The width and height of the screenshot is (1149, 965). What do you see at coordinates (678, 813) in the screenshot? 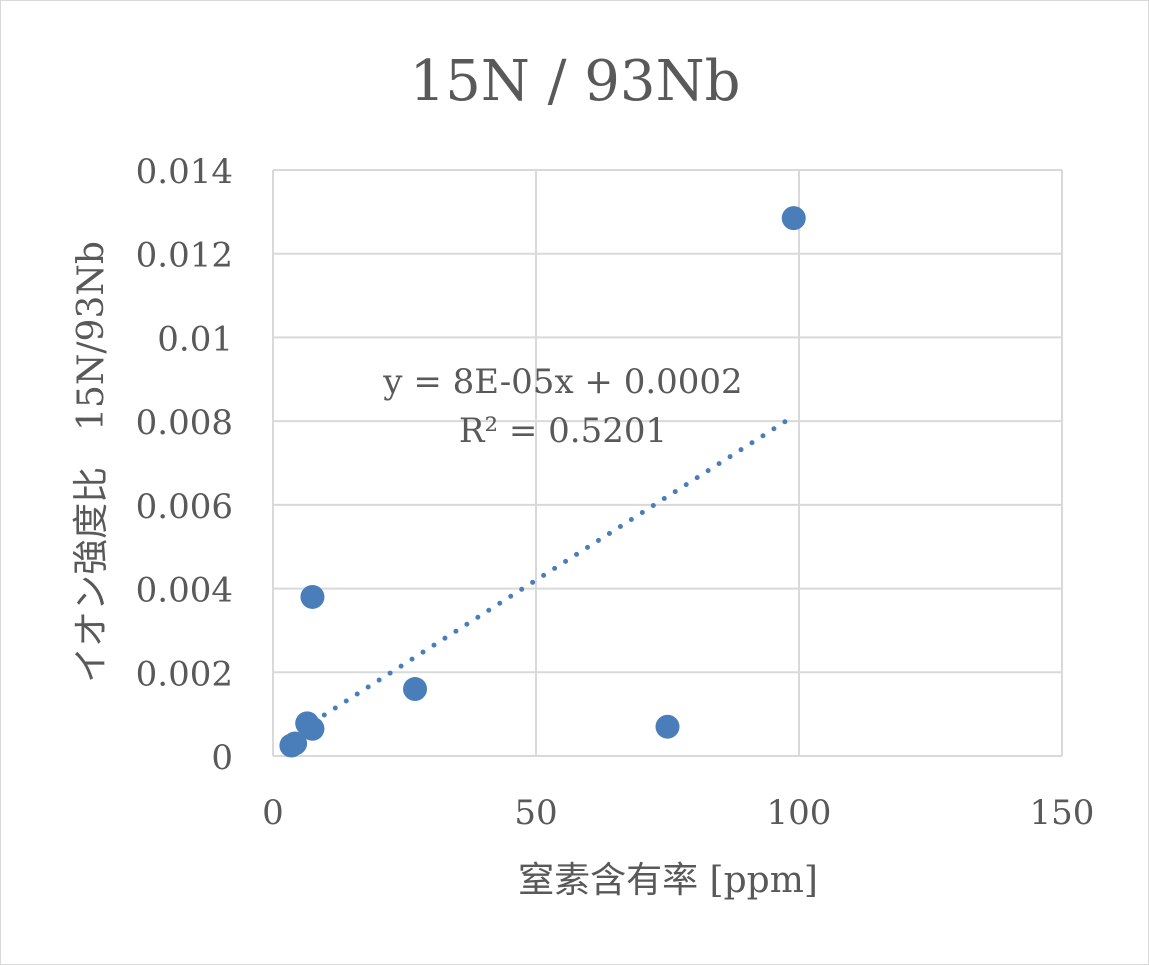
I see `x-tick-labels: 0 50 100 150` at bounding box center [678, 813].